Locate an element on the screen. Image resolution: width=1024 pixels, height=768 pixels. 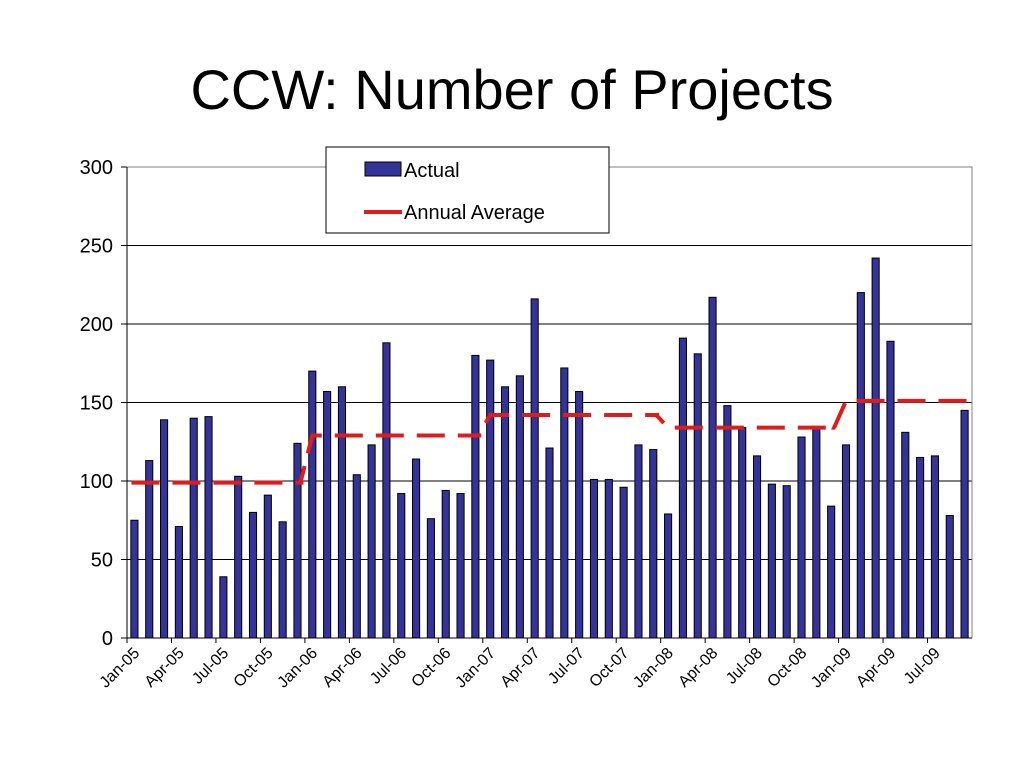
x-tick-label: Oct-05 is located at coordinates (254, 668).